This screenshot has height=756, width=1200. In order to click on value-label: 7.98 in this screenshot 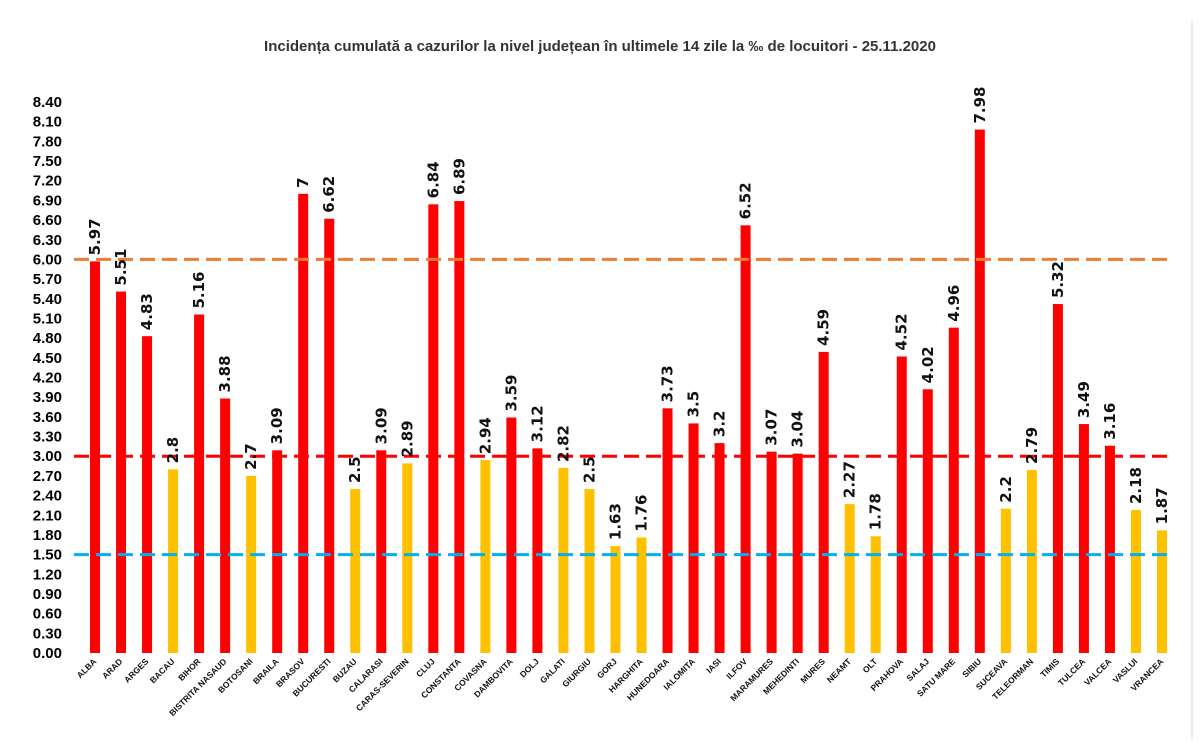, I will do `click(980, 105)`.